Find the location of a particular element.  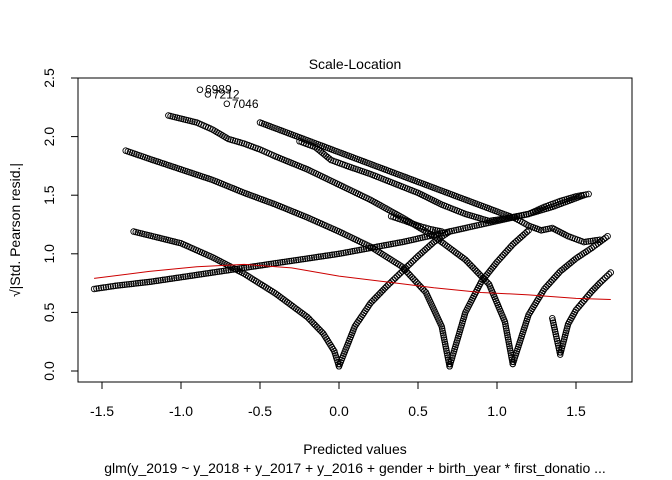

x-axis-label: Predicted values is located at coordinates (355, 449).